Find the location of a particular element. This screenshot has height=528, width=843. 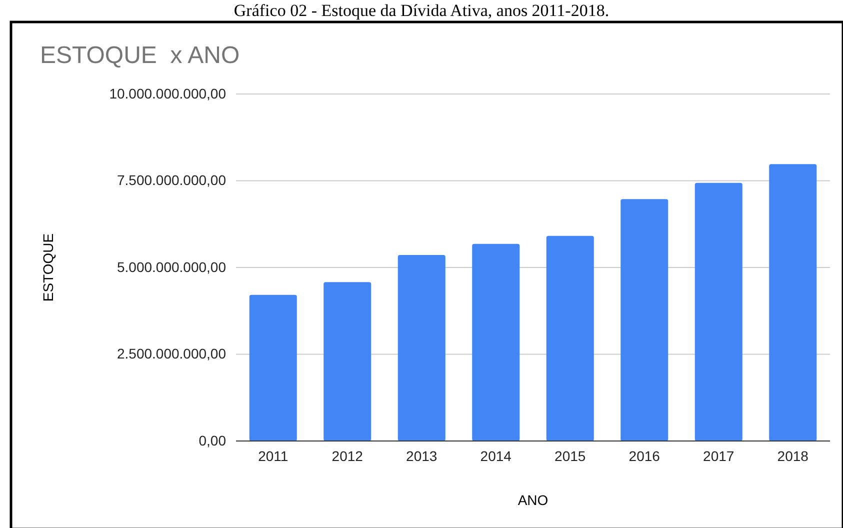

x-tick-label: 2015 is located at coordinates (570, 456).